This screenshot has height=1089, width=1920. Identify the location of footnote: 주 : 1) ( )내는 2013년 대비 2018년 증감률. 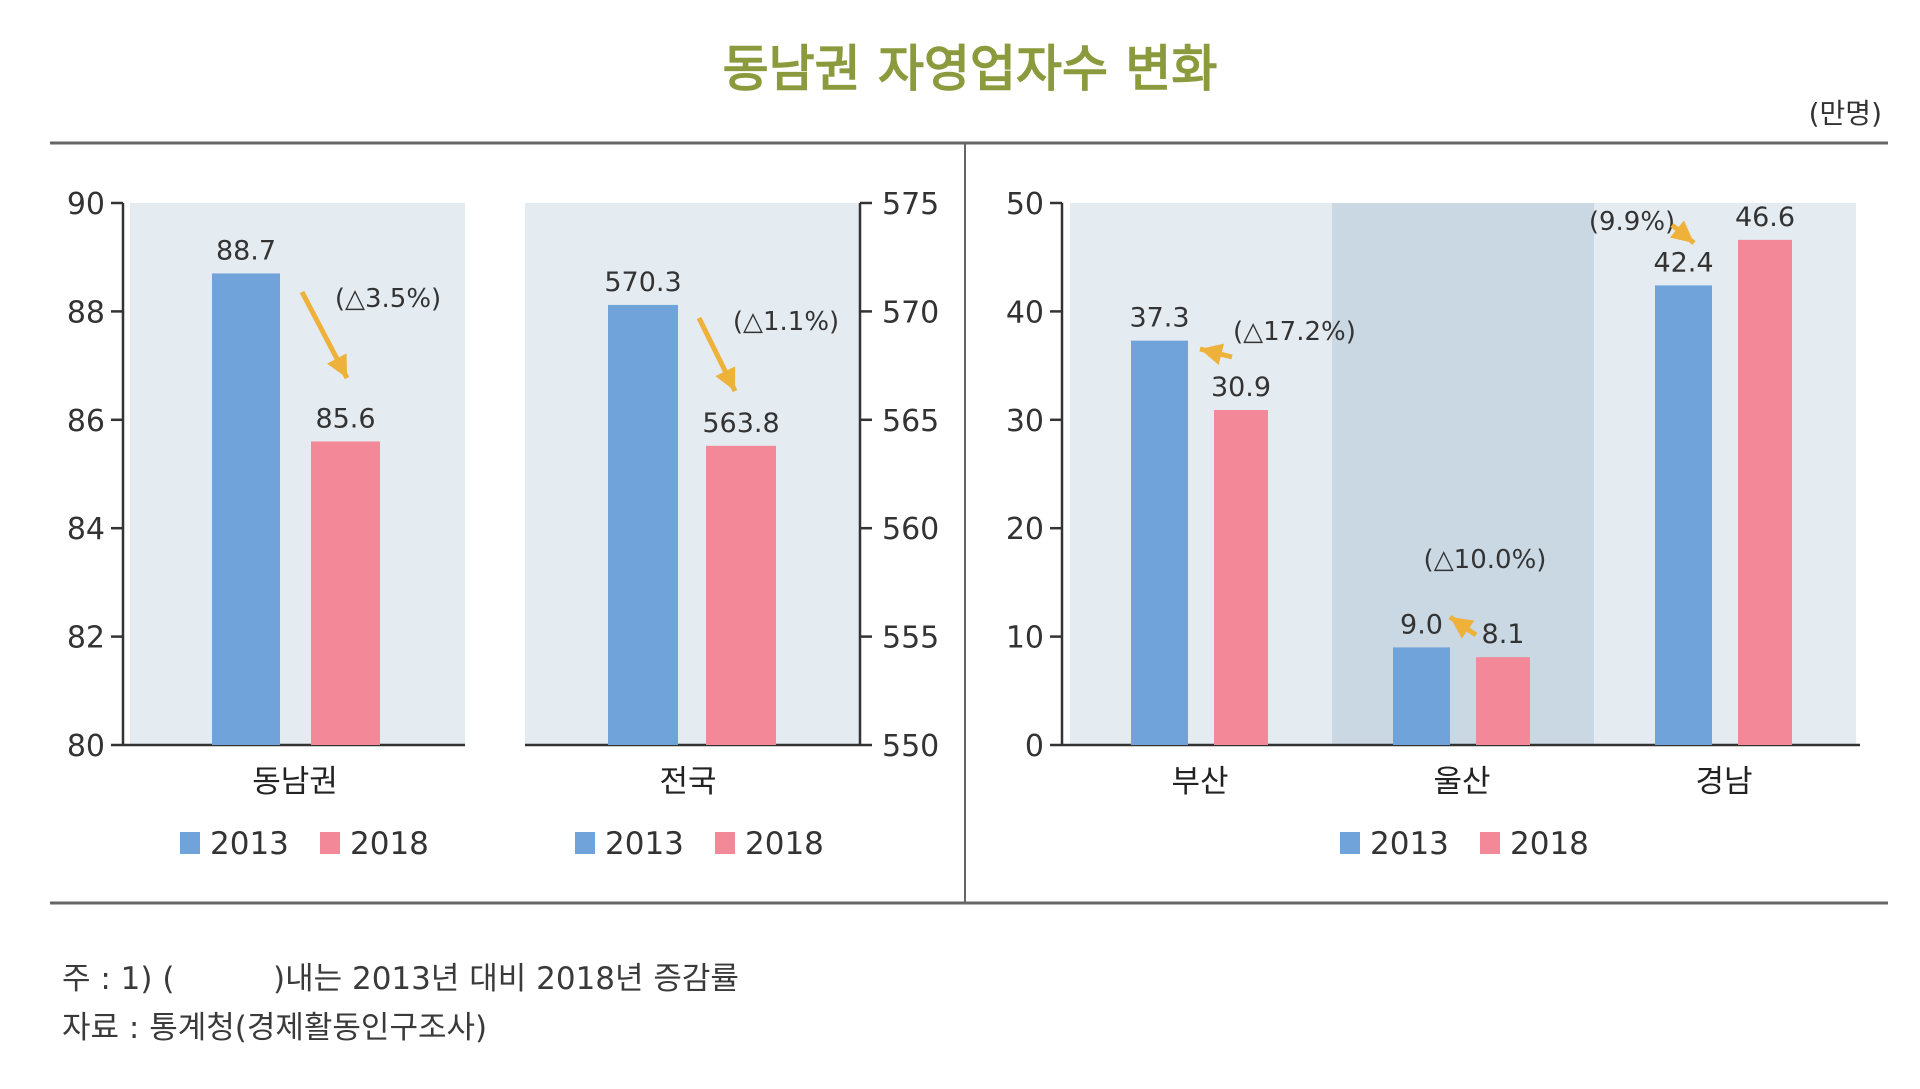
(400, 979).